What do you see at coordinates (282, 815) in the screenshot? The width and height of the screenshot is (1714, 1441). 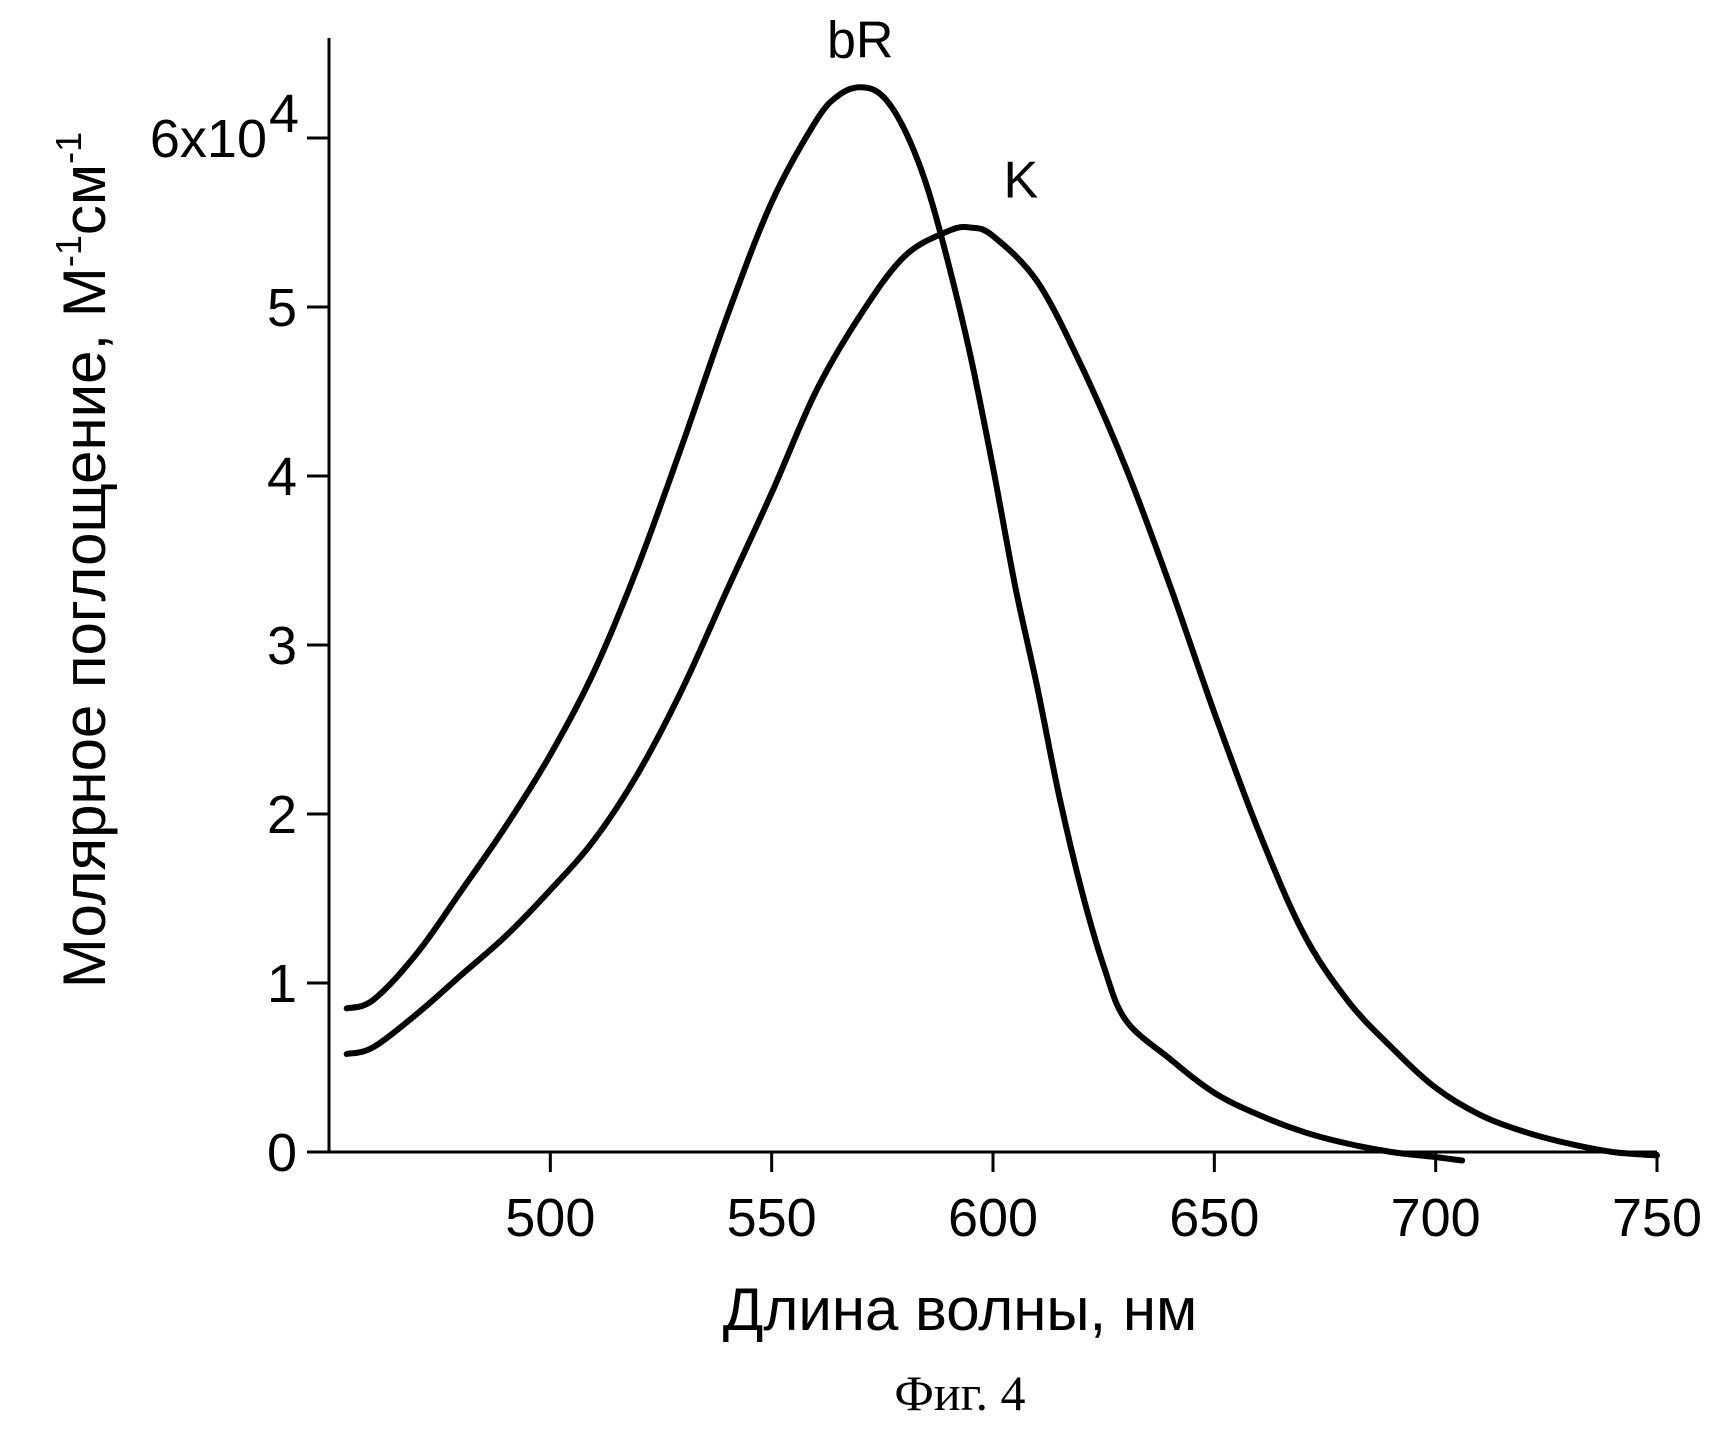 I see `y-tick-label-2: 2` at bounding box center [282, 815].